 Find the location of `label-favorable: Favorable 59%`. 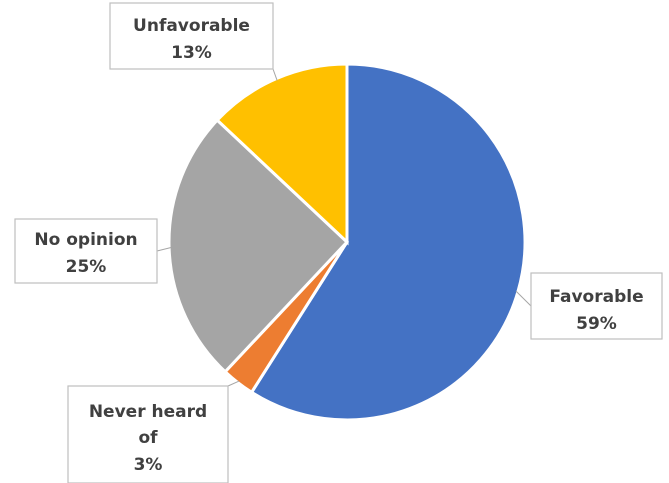

label-favorable: Favorable 59% is located at coordinates (596, 306).